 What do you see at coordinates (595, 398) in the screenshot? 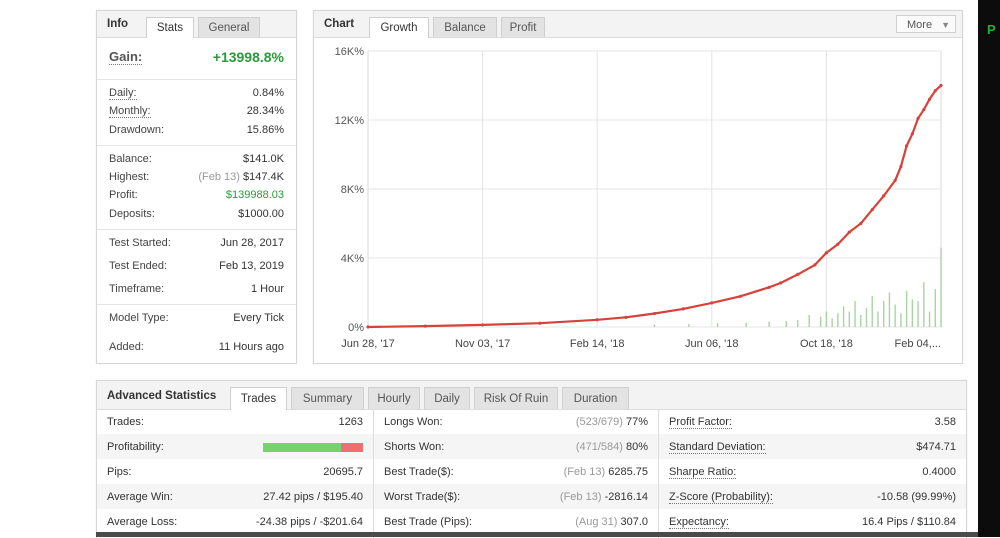
I see `tab-duration: Duration` at bounding box center [595, 398].